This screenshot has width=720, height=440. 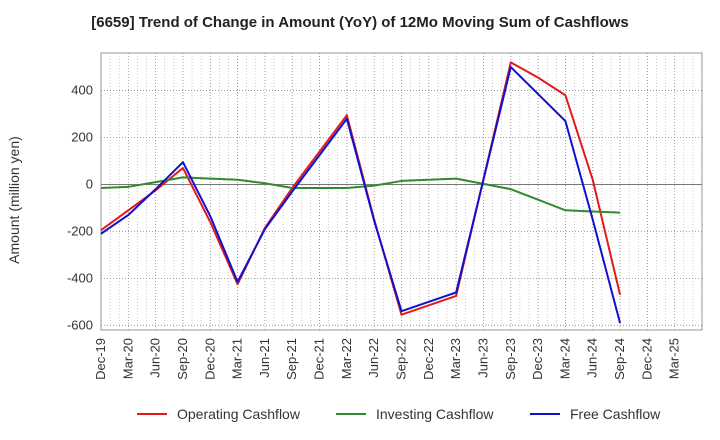 What do you see at coordinates (237, 358) in the screenshot?
I see `x-tick-label: Mar-21` at bounding box center [237, 358].